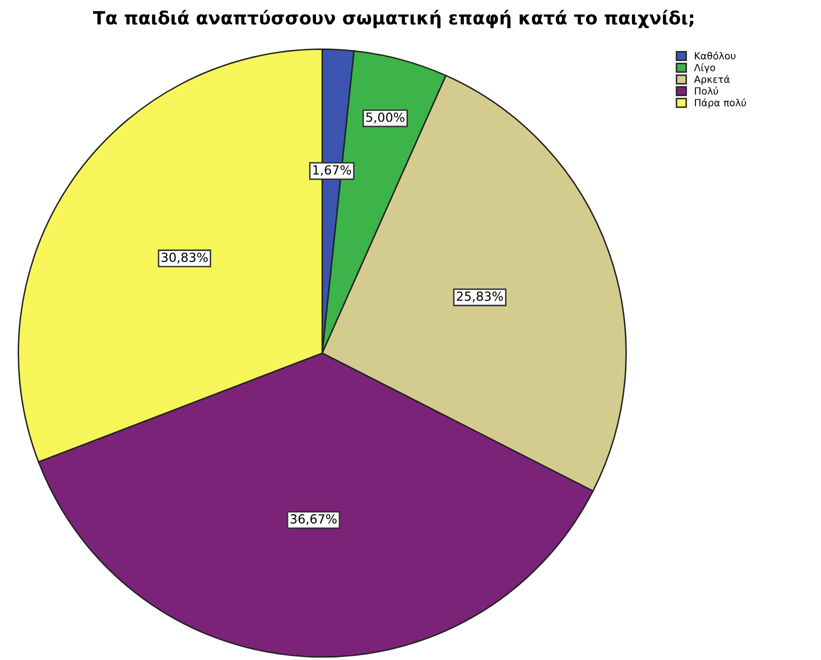  What do you see at coordinates (393, 19) in the screenshot?
I see `chart-title: Τα παιδιά αναπτύσσουν σωματική επαφή κατά το παιχνίδι;` at bounding box center [393, 19].